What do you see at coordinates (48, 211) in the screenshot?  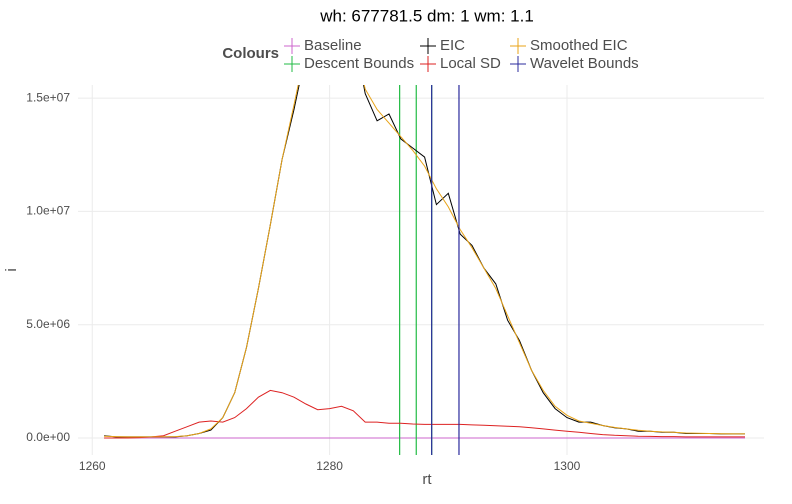 I see `y-tick-label: 1.0e+07` at bounding box center [48, 211].